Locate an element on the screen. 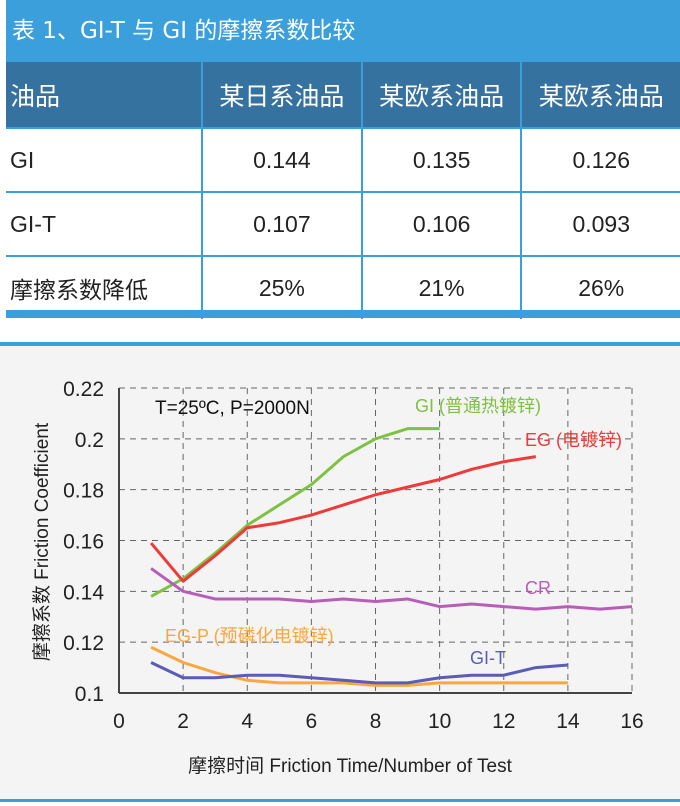  table-bottom-strip is located at coordinates (343, 314).